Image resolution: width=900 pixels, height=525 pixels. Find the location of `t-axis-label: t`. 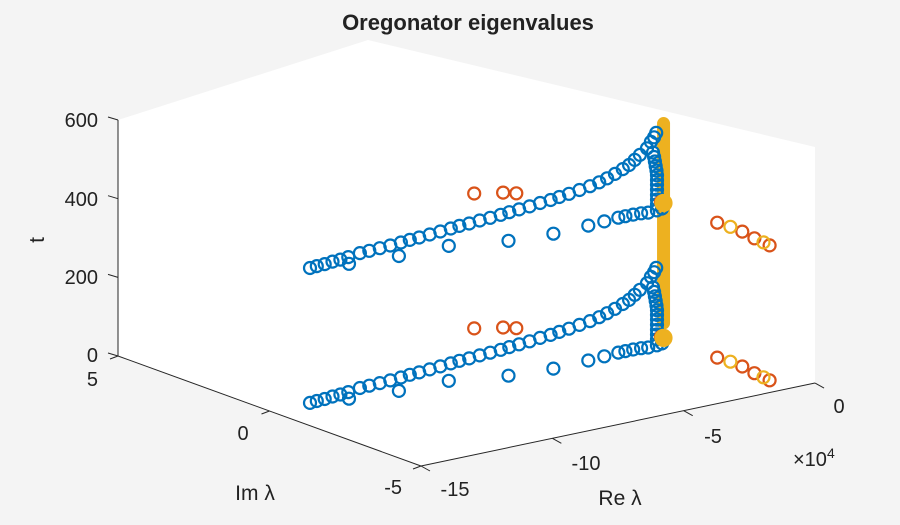

t-axis-label: t is located at coordinates (37, 240).